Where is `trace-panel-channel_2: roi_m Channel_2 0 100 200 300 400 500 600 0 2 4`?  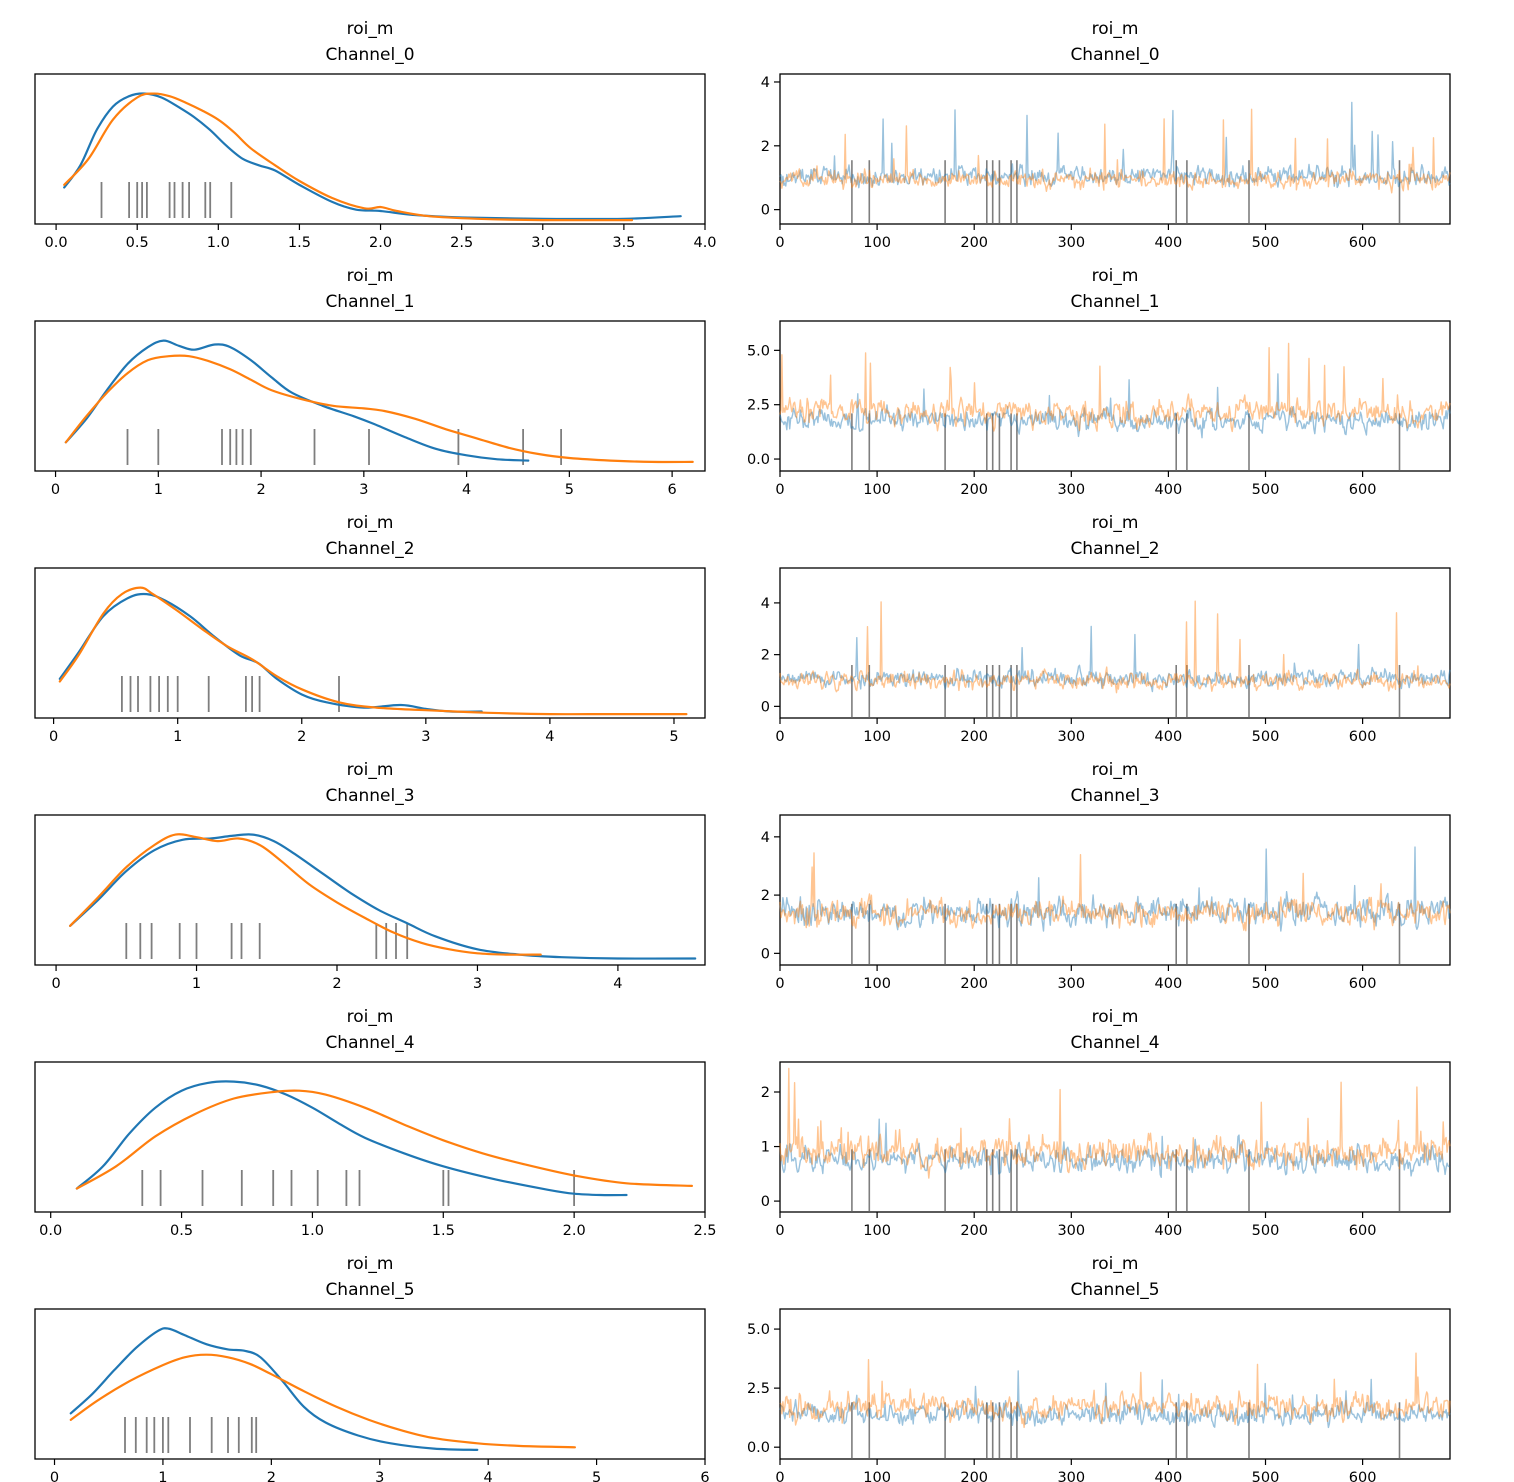
trace-panel-channel_2: roi_m Channel_2 0 100 200 300 400 500 600 0 2 4 is located at coordinates (1106, 629).